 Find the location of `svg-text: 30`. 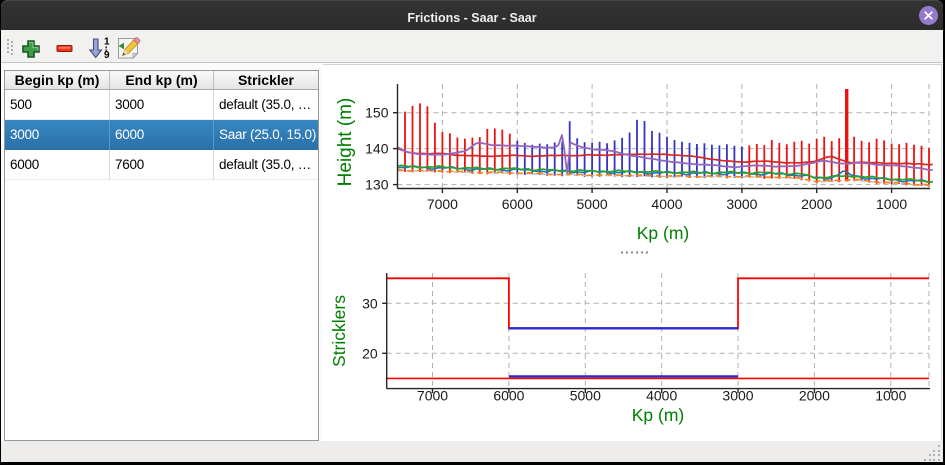

svg-text: 30 is located at coordinates (370, 303).